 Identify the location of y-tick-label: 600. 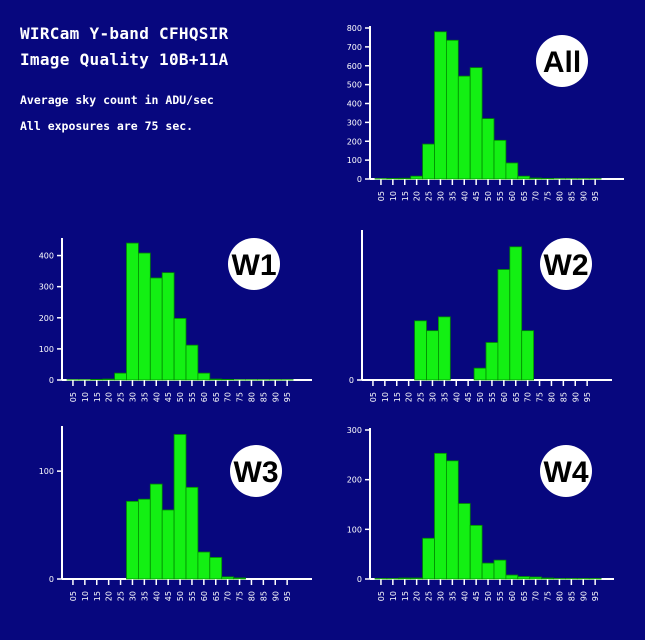
(354, 66).